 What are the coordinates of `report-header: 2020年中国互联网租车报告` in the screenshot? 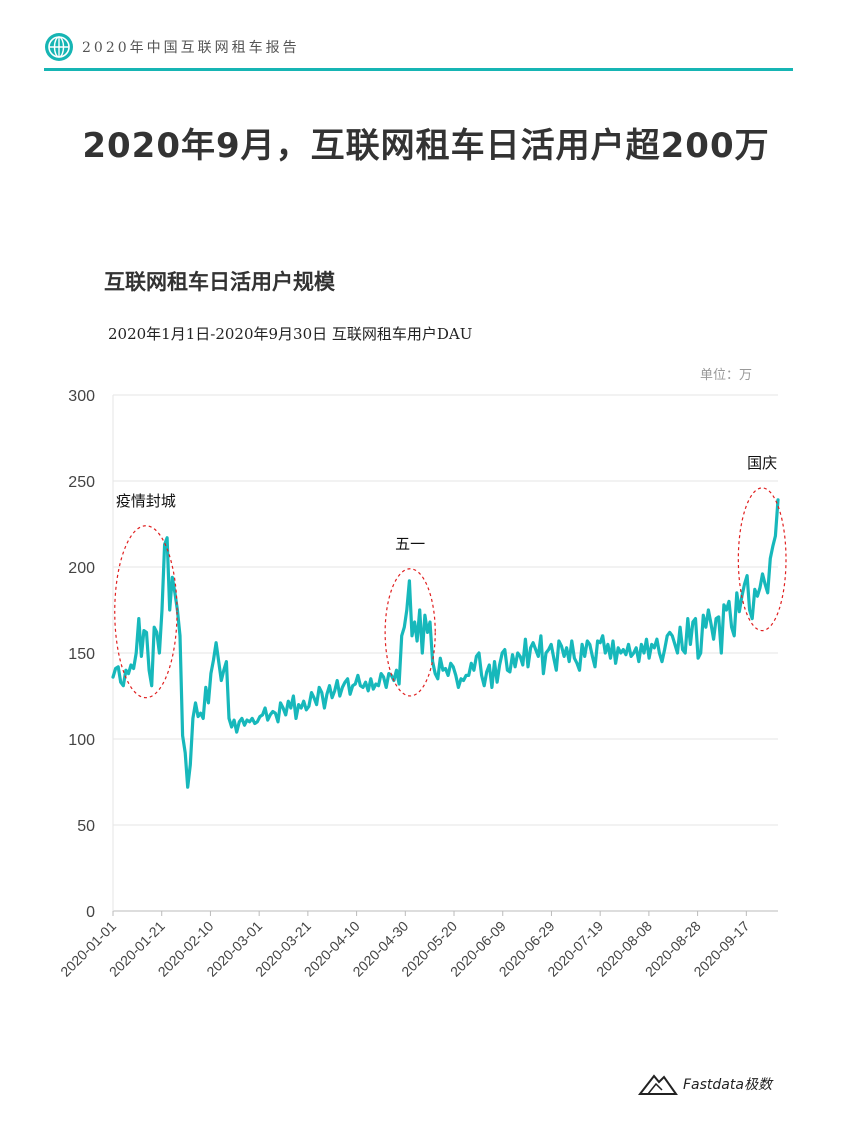 It's located at (418, 50).